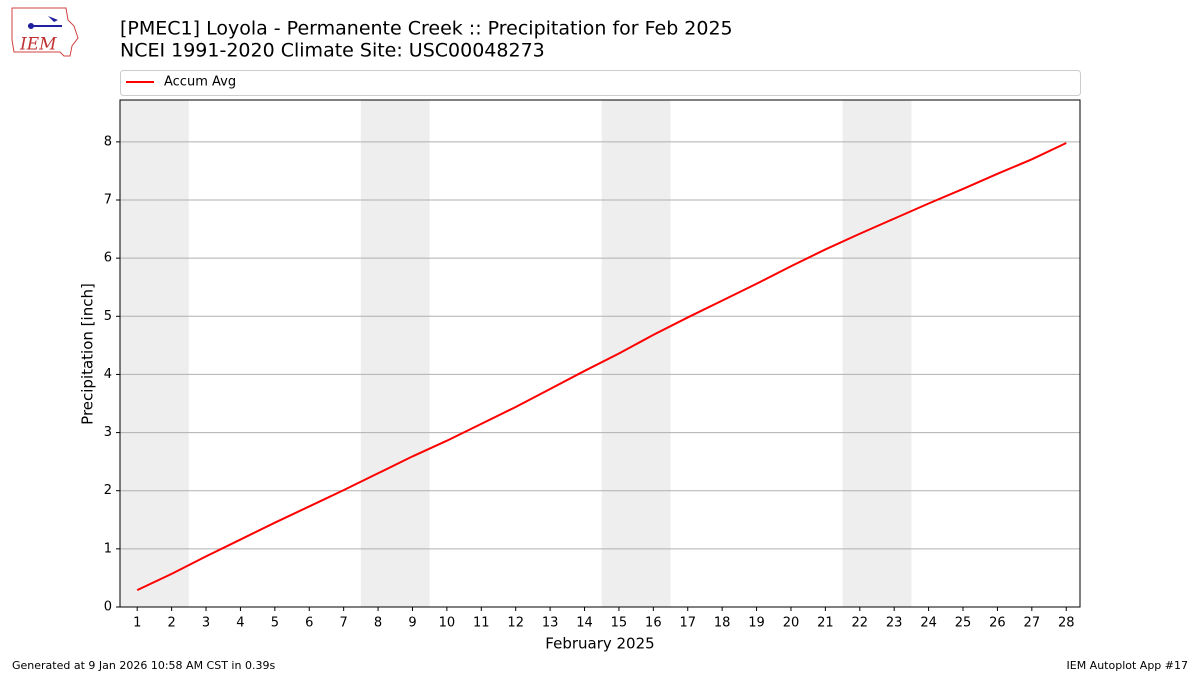 This screenshot has height=675, width=1200. I want to click on legend-label: Accum Avg, so click(200, 82).